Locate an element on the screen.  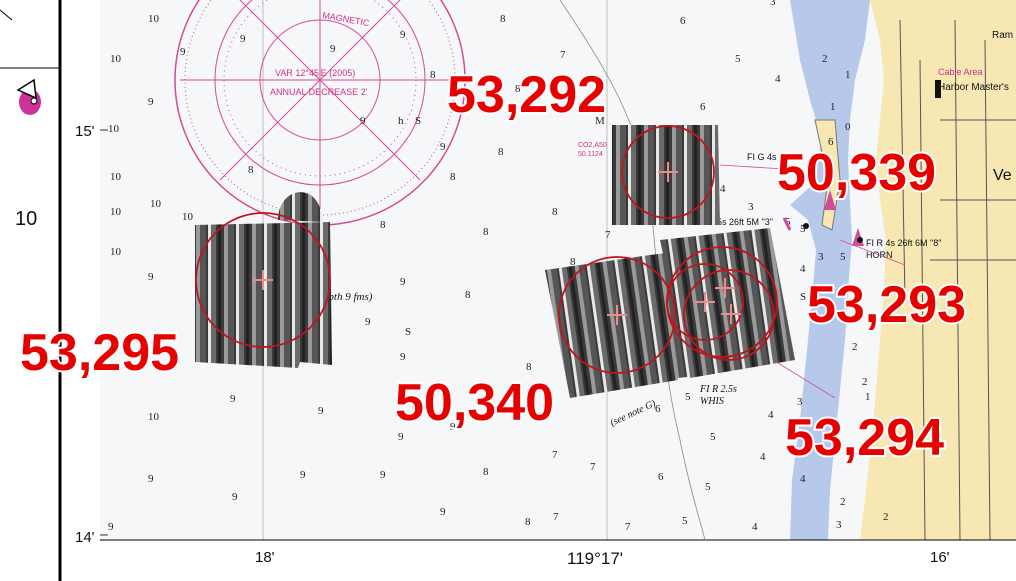
compass-annual-label: ANNUAL DECREASE 2' is located at coordinates (319, 92).